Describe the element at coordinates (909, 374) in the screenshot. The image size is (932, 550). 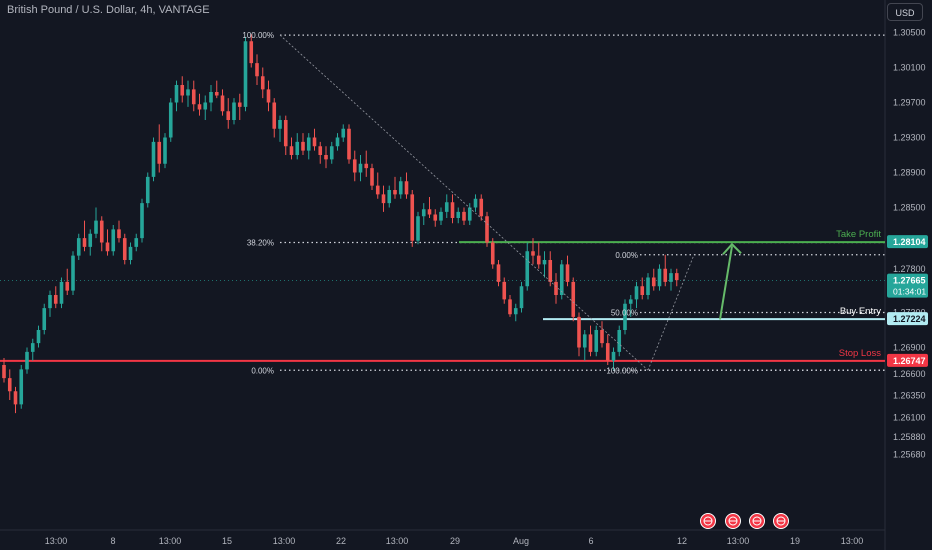
I see `y-tick-label: 1.26600` at that location.